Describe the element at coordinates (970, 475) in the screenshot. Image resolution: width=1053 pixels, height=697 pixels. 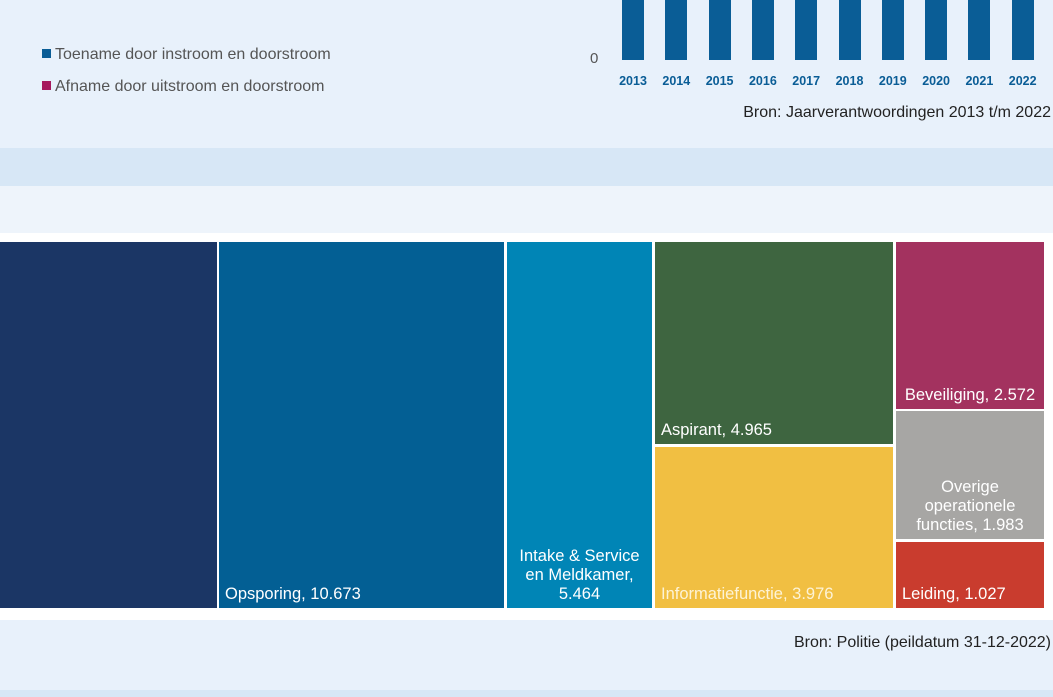
I see `treemap-cell: Overige operationele functies, 1.983` at that location.